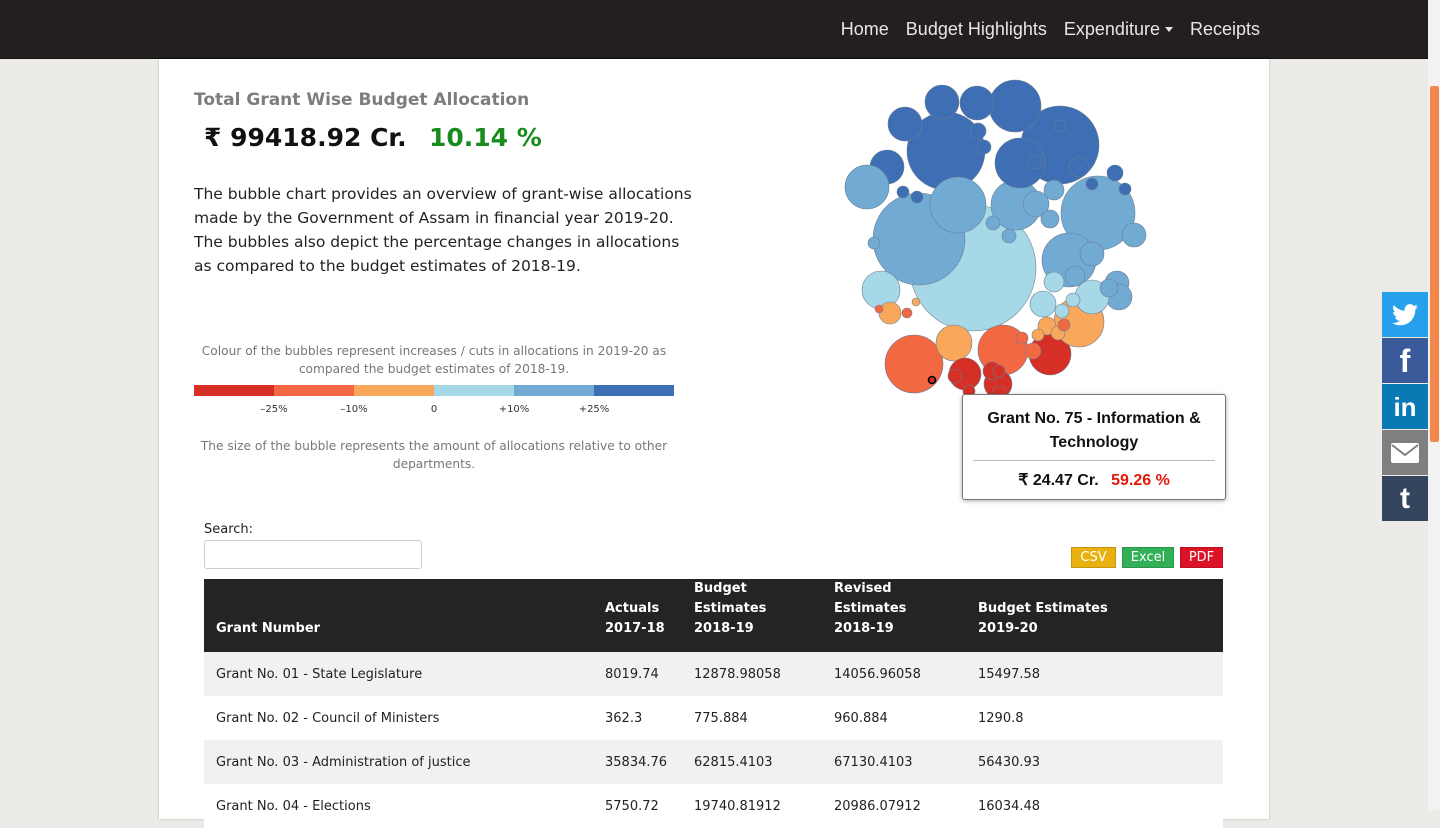 Image resolution: width=1440 pixels, height=828 pixels. What do you see at coordinates (268, 628) in the screenshot?
I see `header-line2: Grant Number` at bounding box center [268, 628].